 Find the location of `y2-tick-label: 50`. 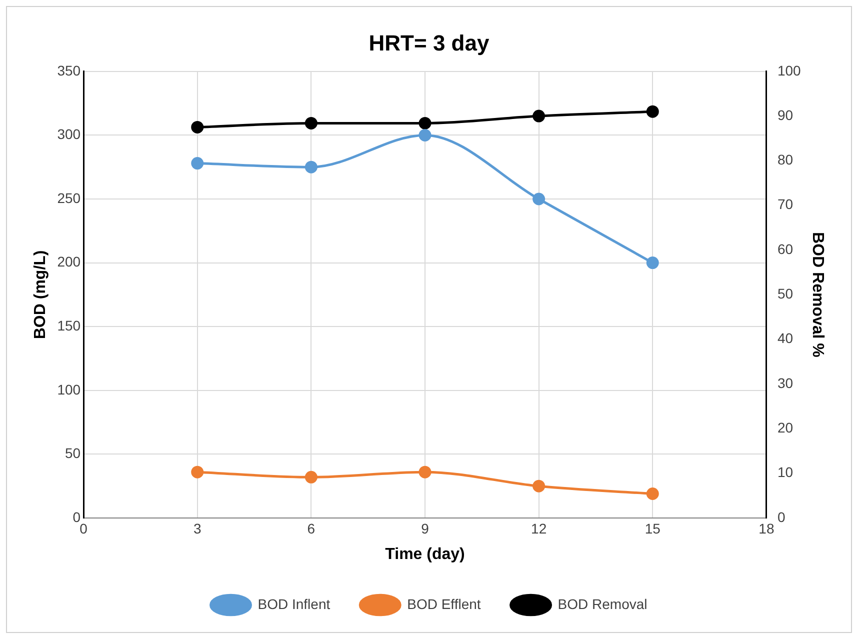

y2-tick-label: 50 is located at coordinates (785, 294).